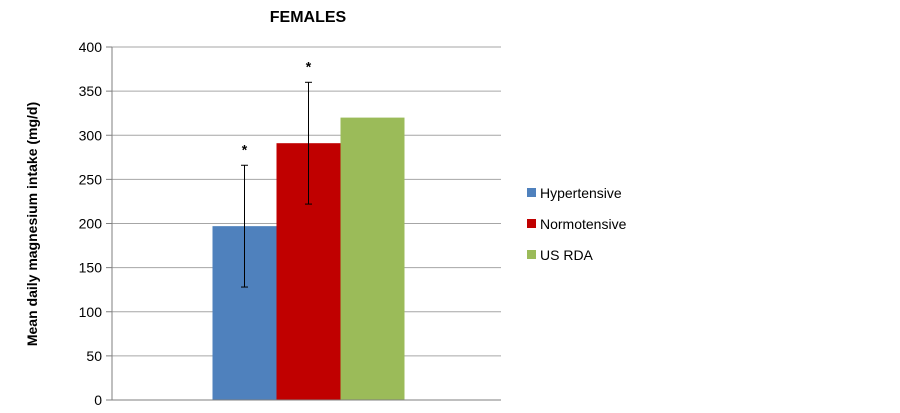 The width and height of the screenshot is (900, 413). Describe the element at coordinates (276, 173) in the screenshot. I see `error-bars: **` at that location.